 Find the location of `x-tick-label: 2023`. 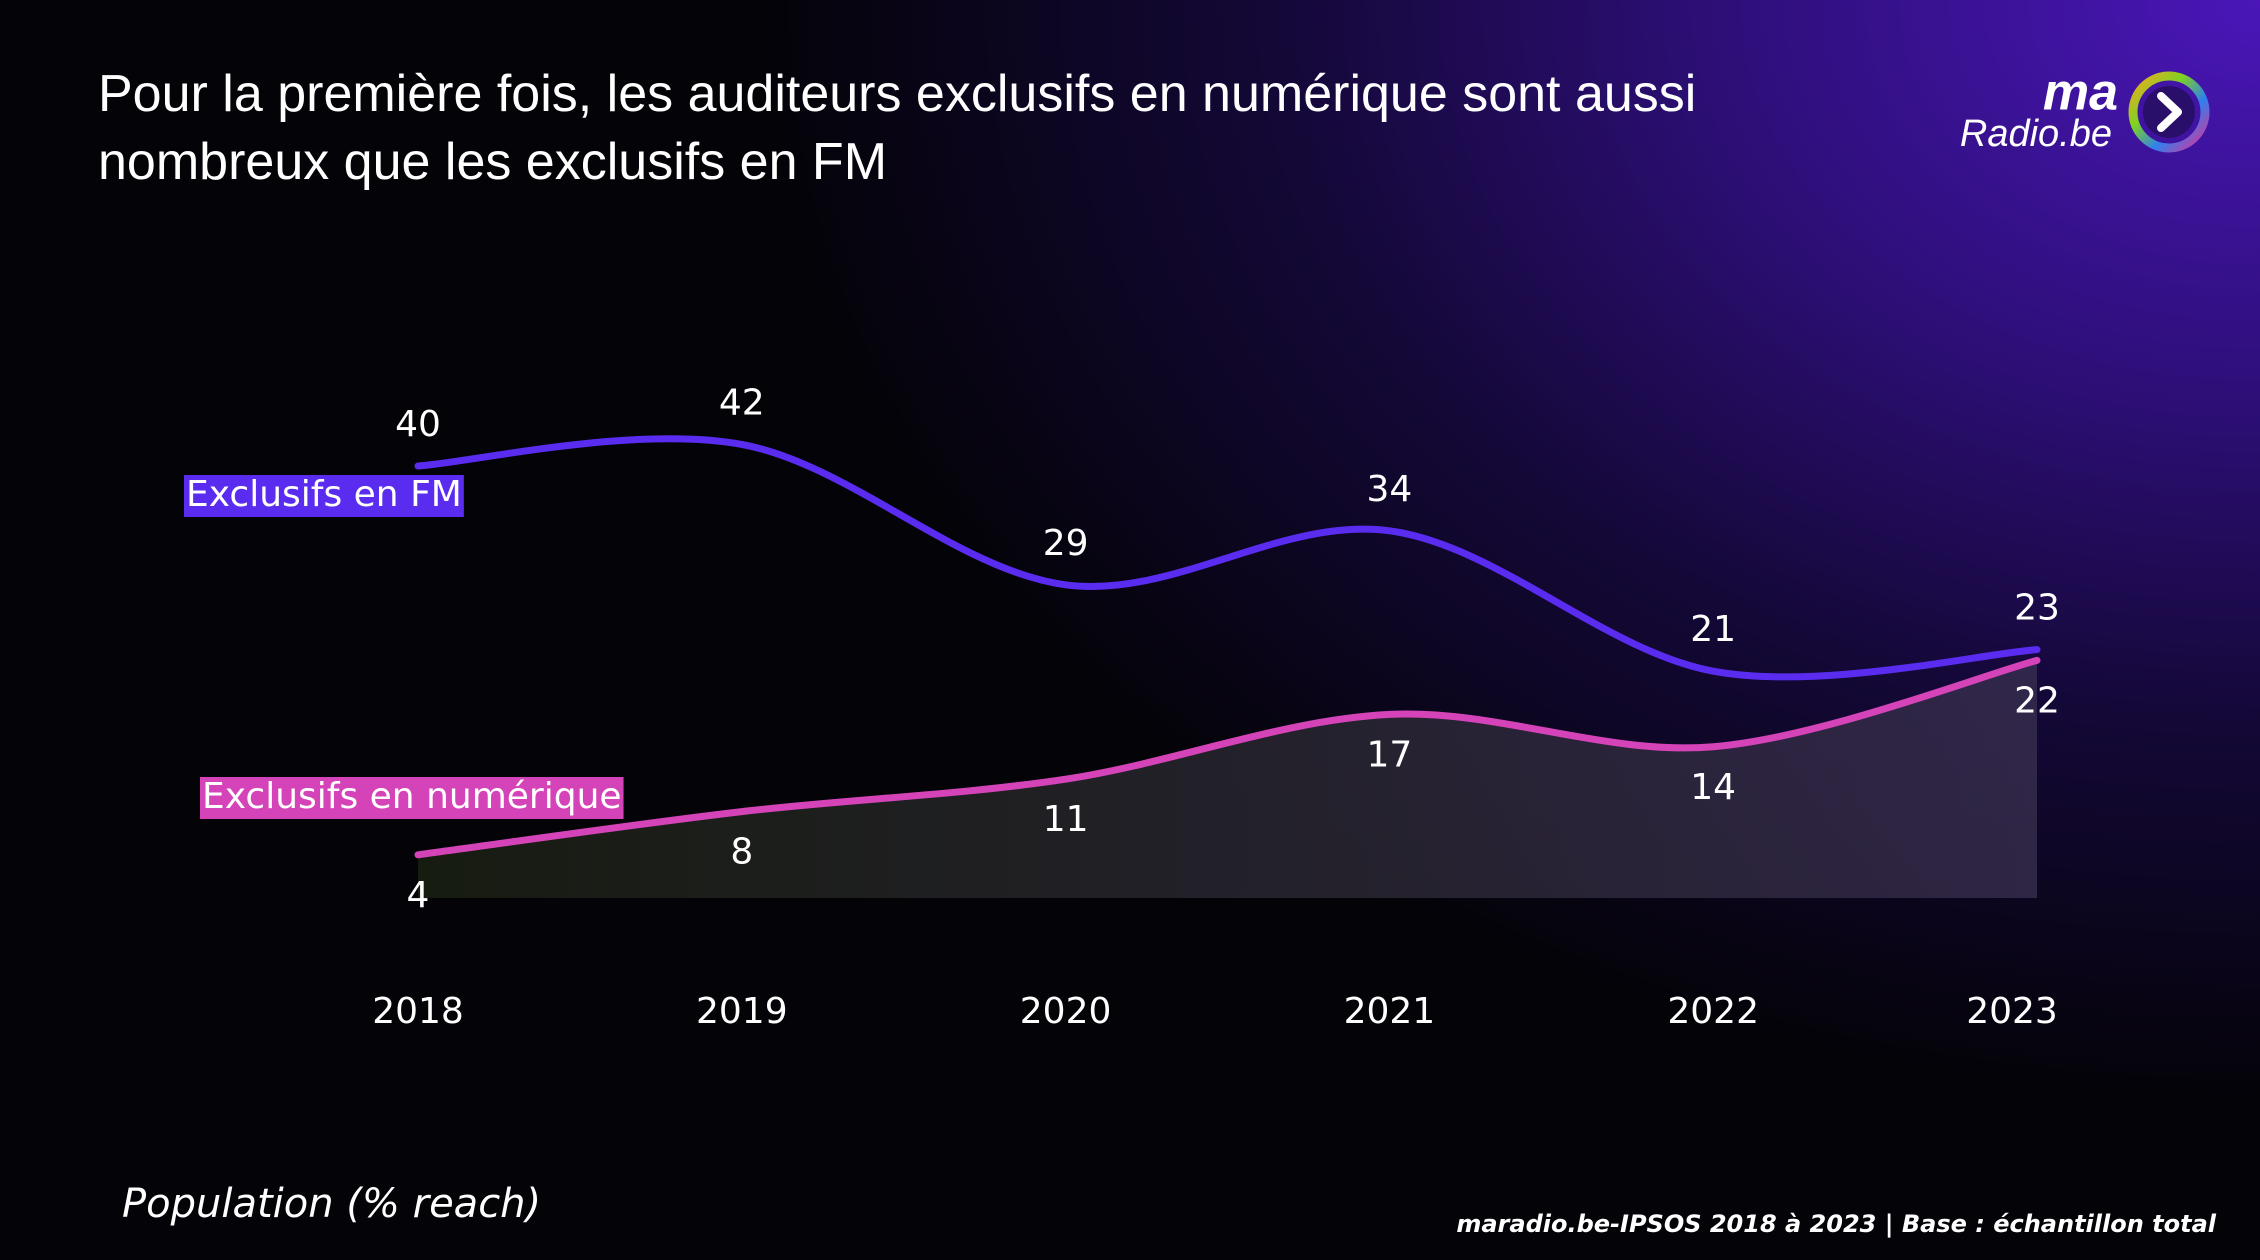

x-tick-label: 2023 is located at coordinates (2012, 1011).